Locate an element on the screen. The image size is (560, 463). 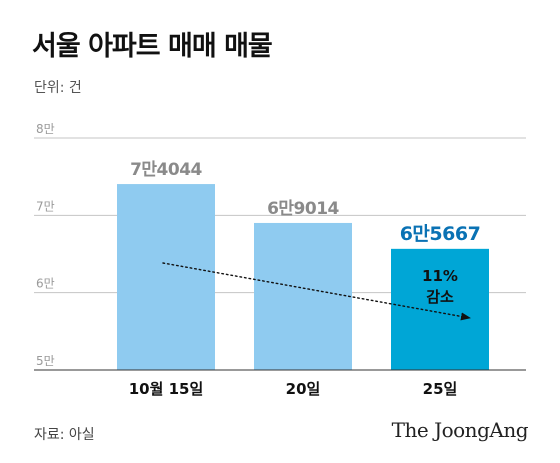
annotation-decrease: 감소 is located at coordinates (440, 297).